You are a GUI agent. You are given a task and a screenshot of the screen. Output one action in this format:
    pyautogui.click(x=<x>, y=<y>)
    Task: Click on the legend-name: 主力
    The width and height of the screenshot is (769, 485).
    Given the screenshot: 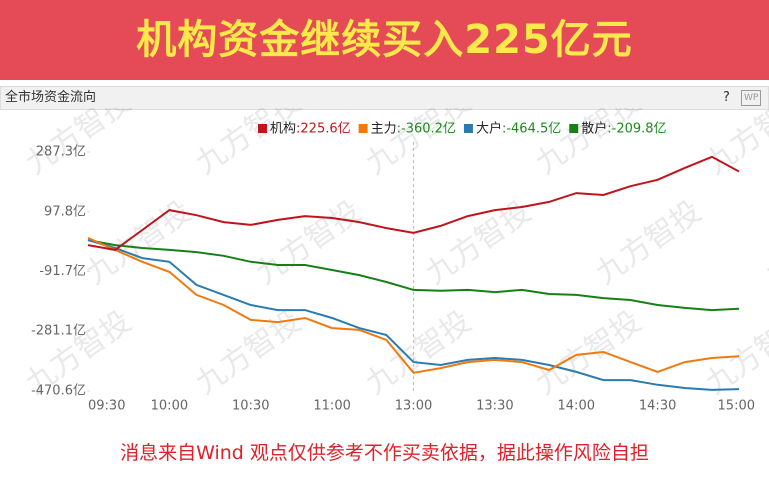 What is the action you would take?
    pyautogui.click(x=384, y=129)
    